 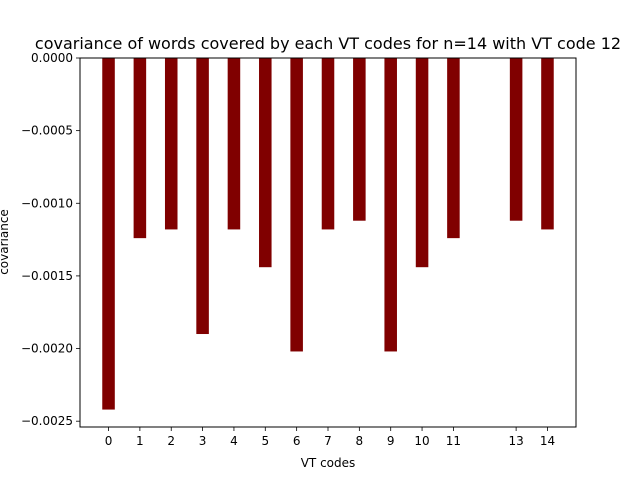 I want to click on x-tick-label-7: 7, so click(x=328, y=441).